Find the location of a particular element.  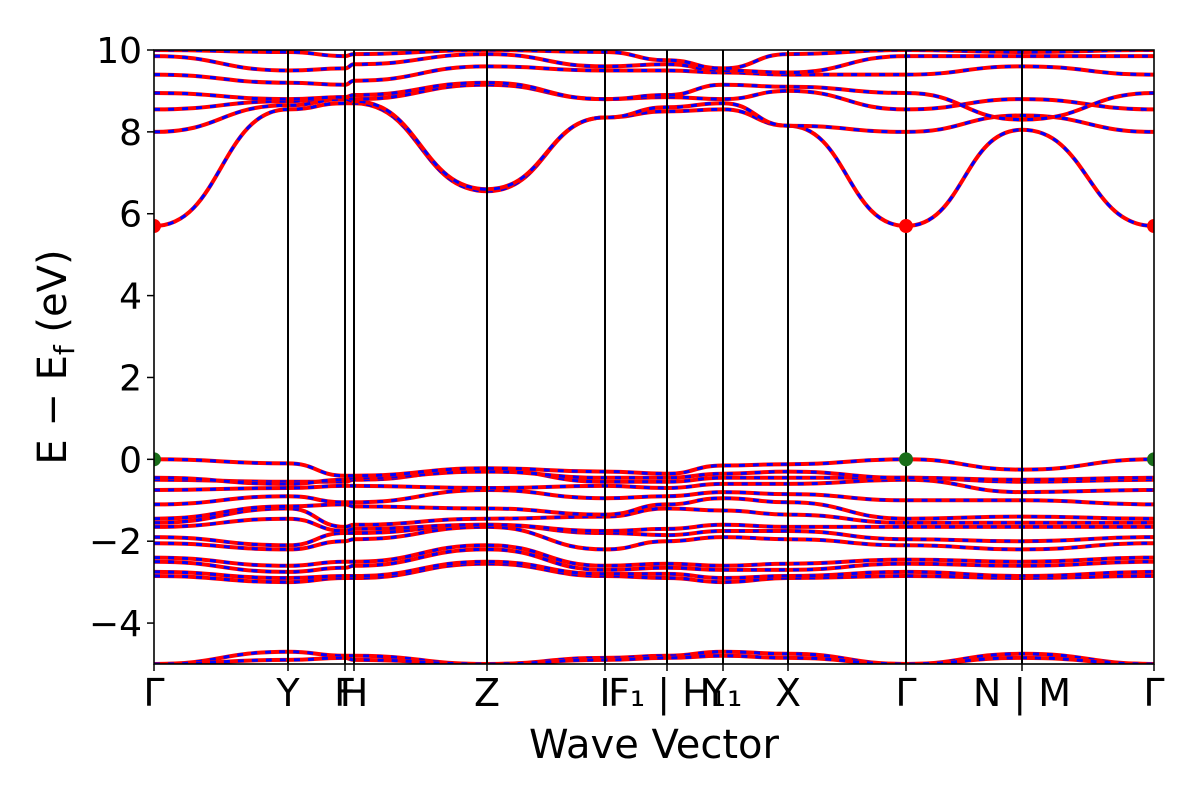

x-tick-label: X is located at coordinates (788, 693).